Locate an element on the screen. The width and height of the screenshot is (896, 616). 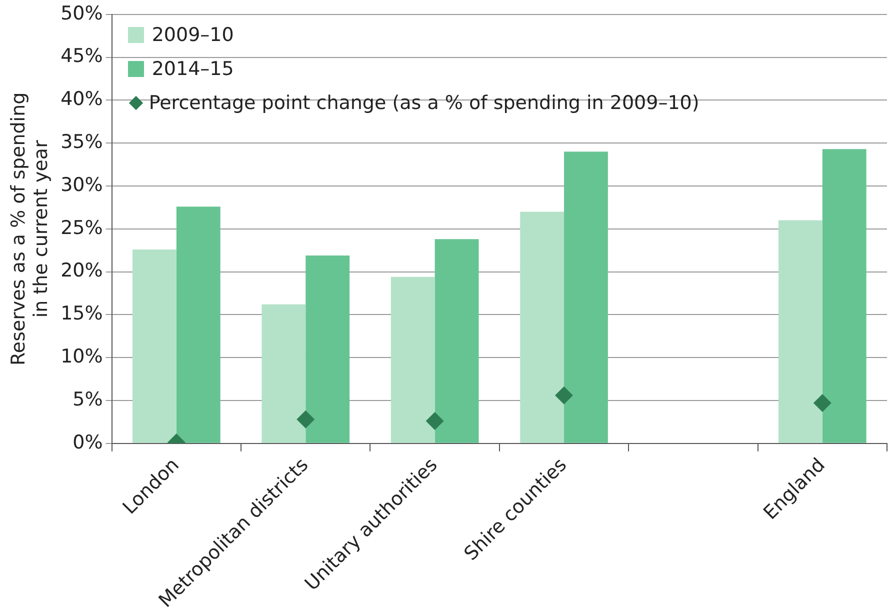
y-tick-label: 10% is located at coordinates (81, 357).